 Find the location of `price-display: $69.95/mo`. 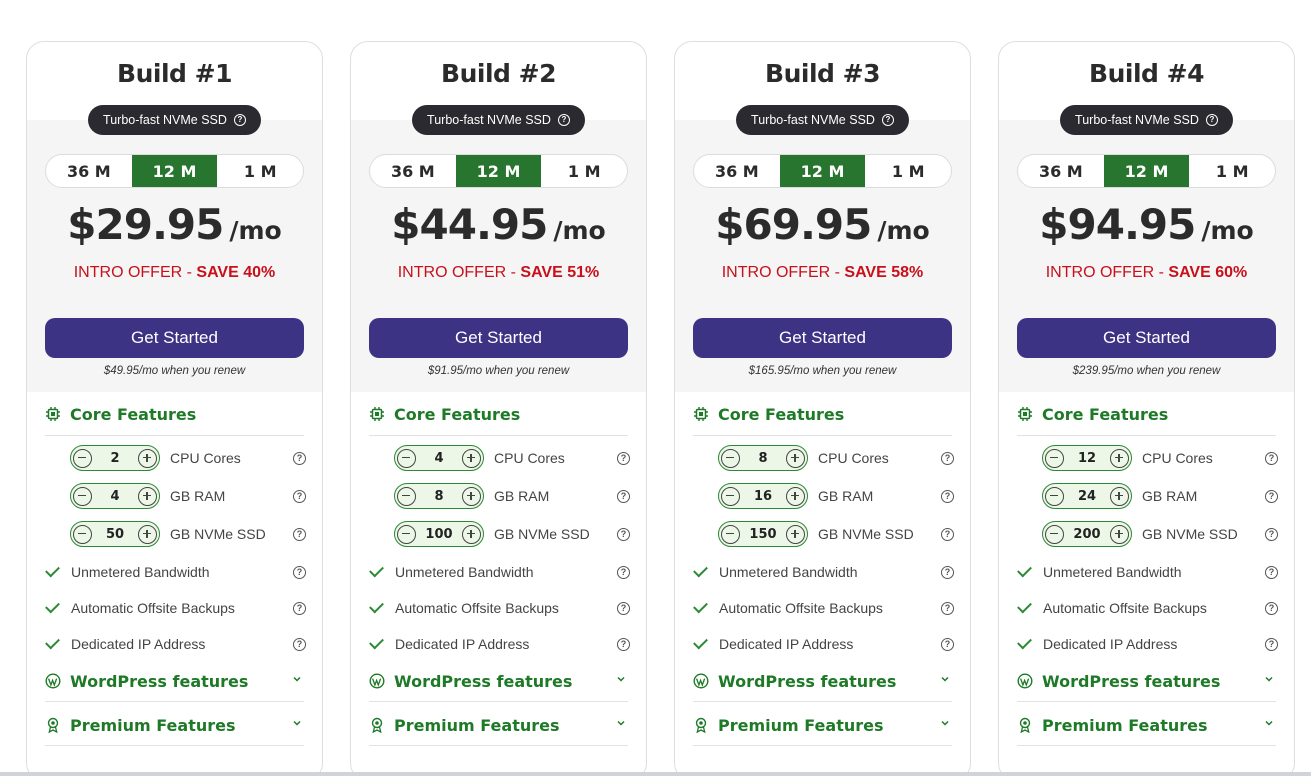

price-display: $69.95/mo is located at coordinates (822, 224).